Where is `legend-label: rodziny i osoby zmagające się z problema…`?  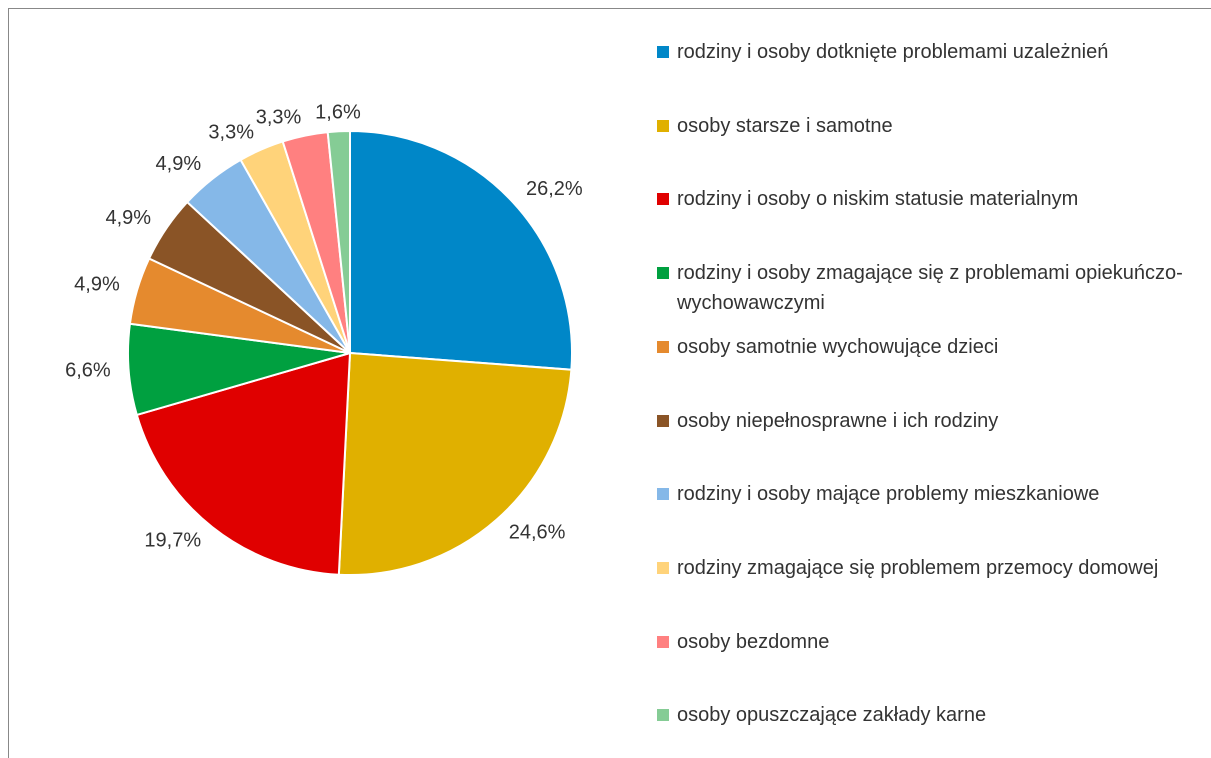
legend-label: rodziny i osoby zmagające się z problema… is located at coordinates (930, 288).